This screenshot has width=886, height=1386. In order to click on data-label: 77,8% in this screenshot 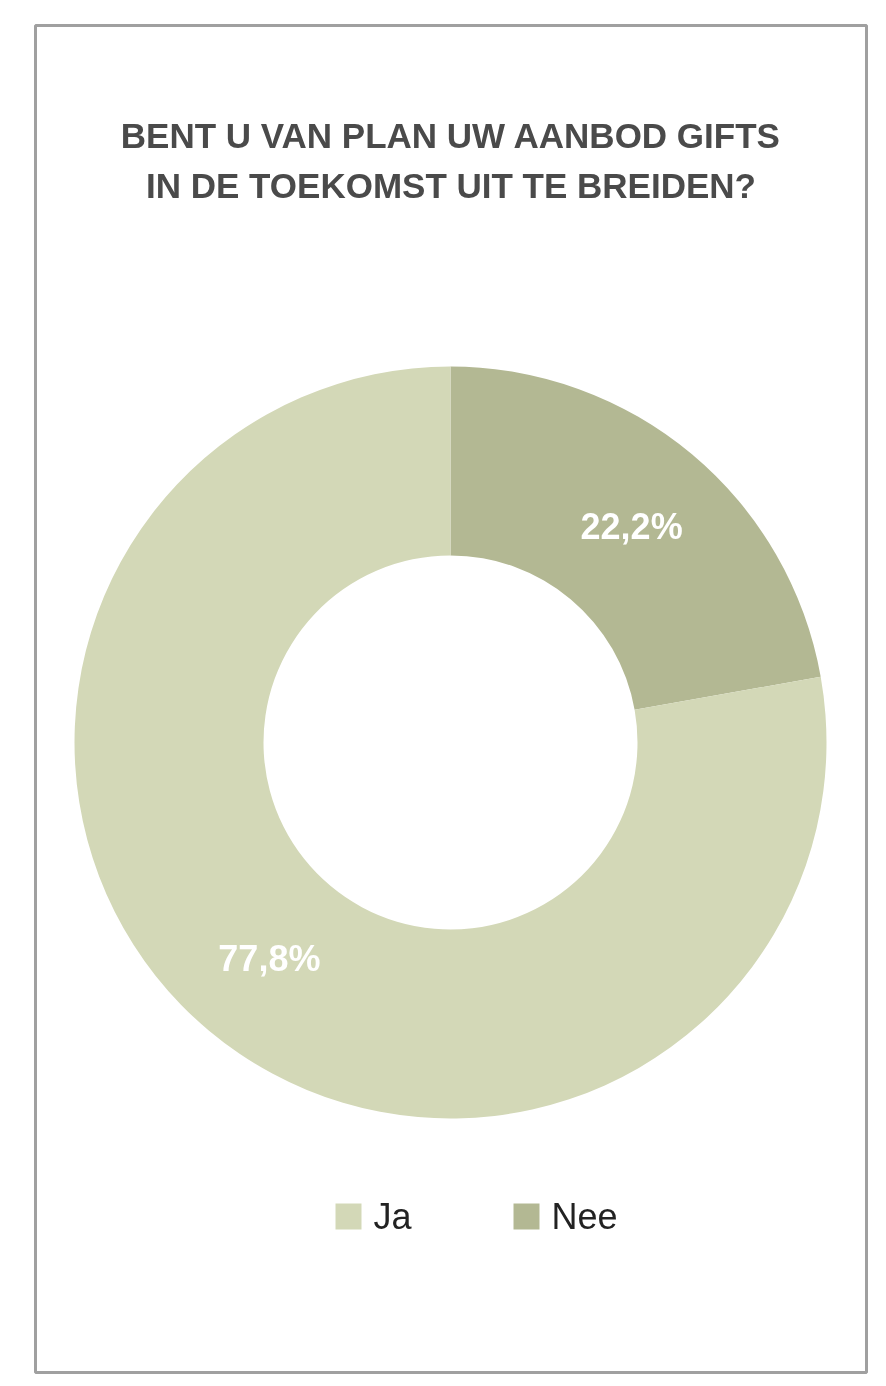, I will do `click(269, 959)`.